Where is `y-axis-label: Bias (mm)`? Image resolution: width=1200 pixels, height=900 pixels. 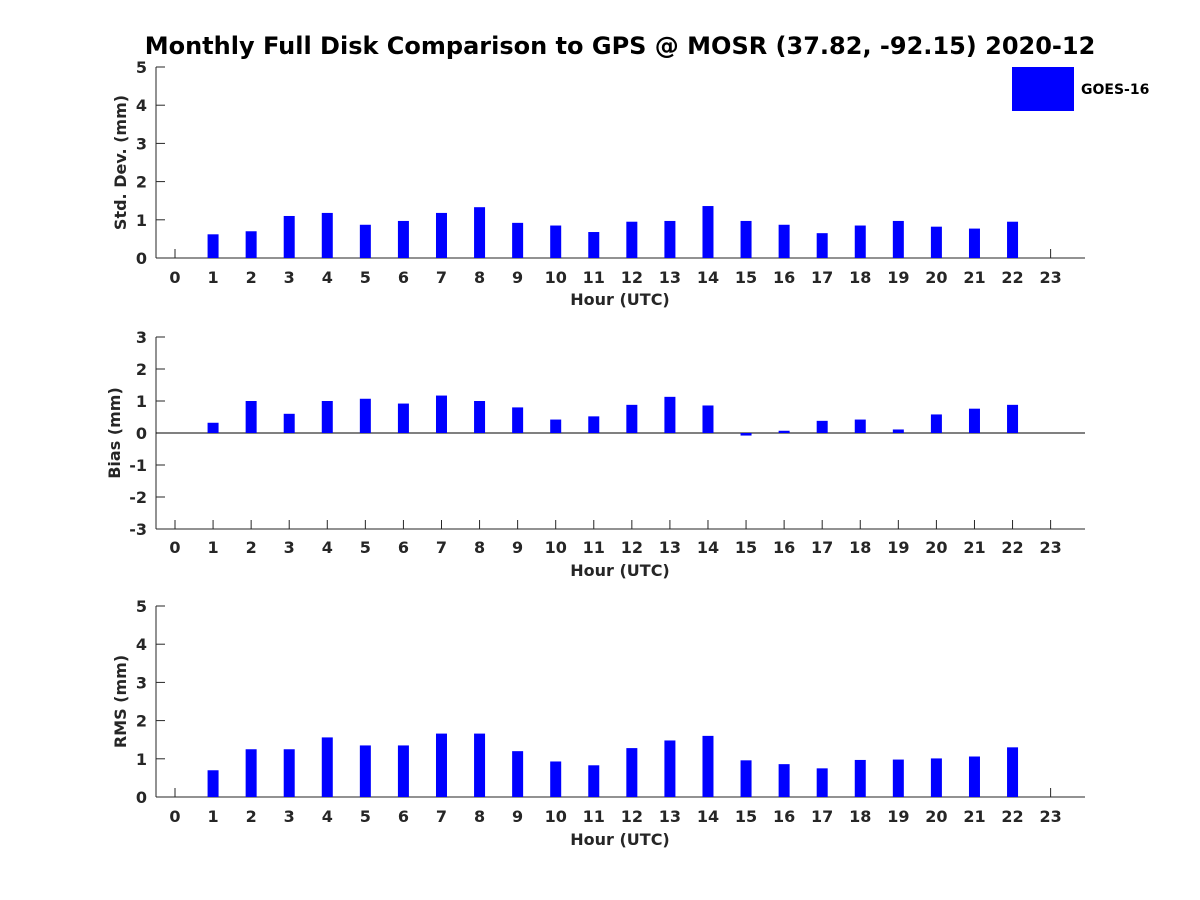 y-axis-label: Bias (mm) is located at coordinates (114, 433).